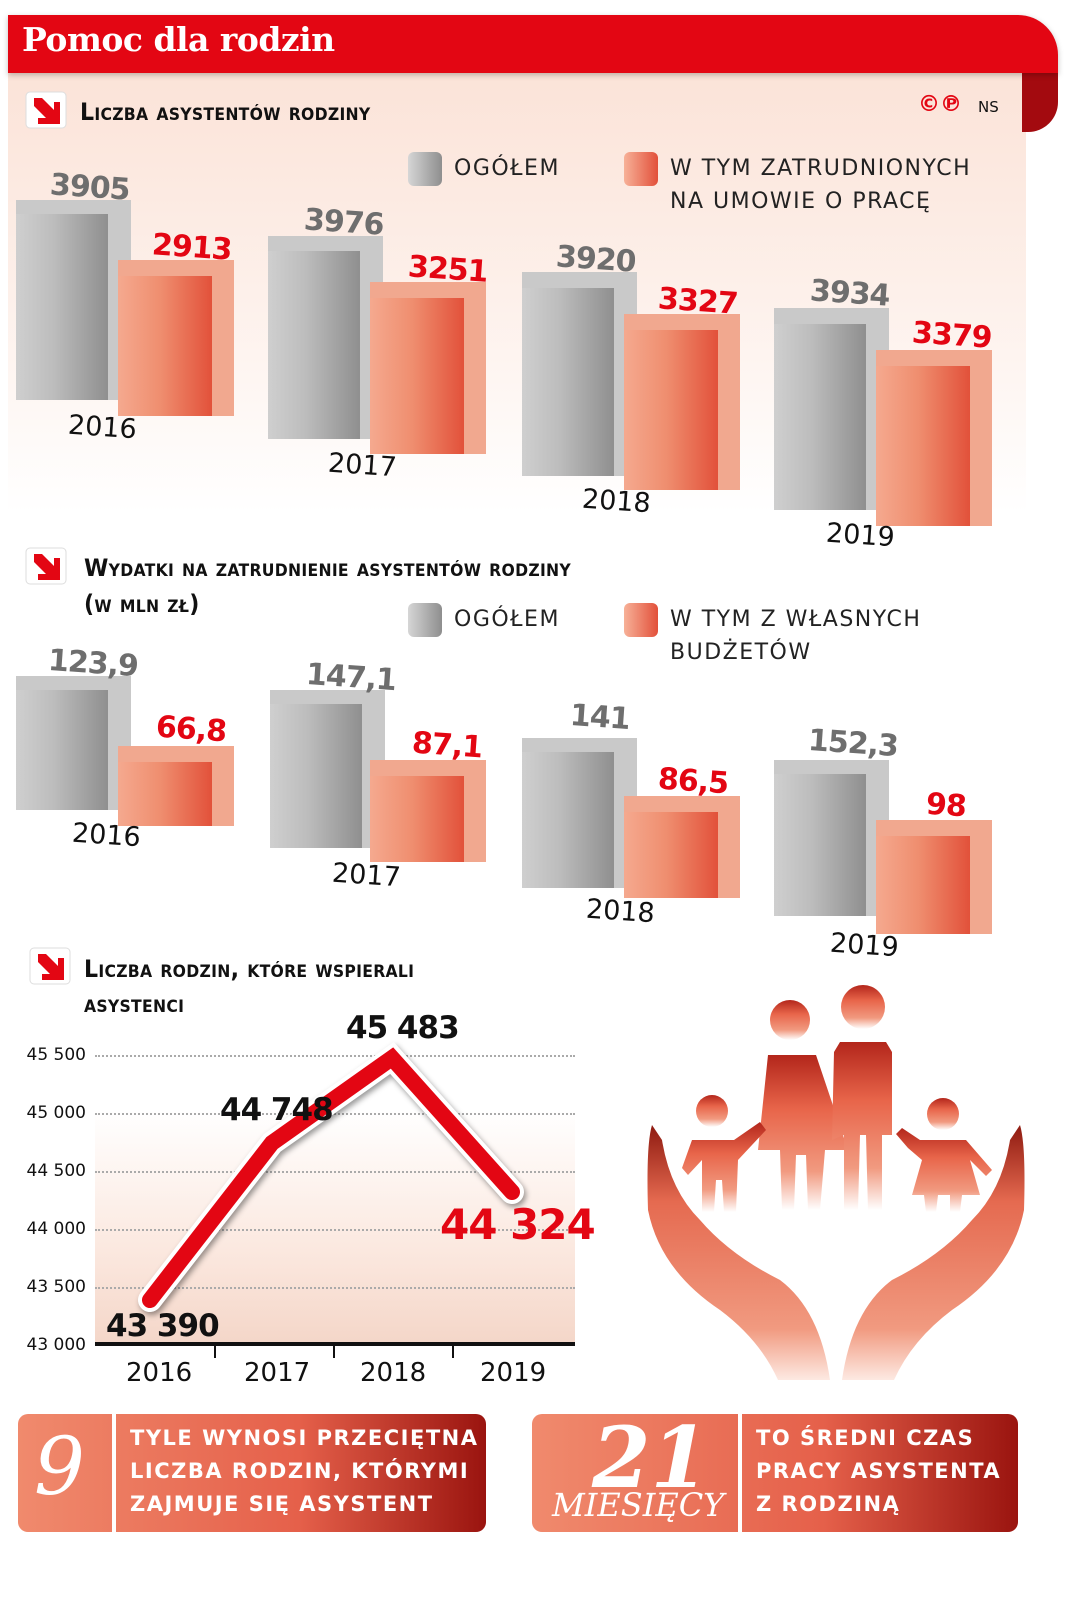  What do you see at coordinates (56, 1229) in the screenshot?
I see `y-tick-44000: 44 000` at bounding box center [56, 1229].